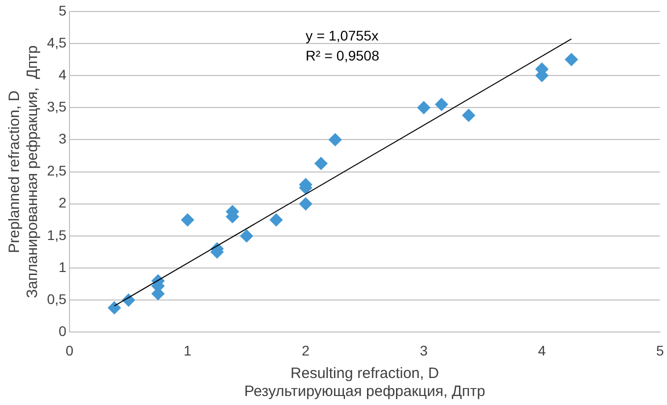 The width and height of the screenshot is (667, 405). Describe the element at coordinates (62, 74) in the screenshot. I see `y-tick-label: 4` at that location.